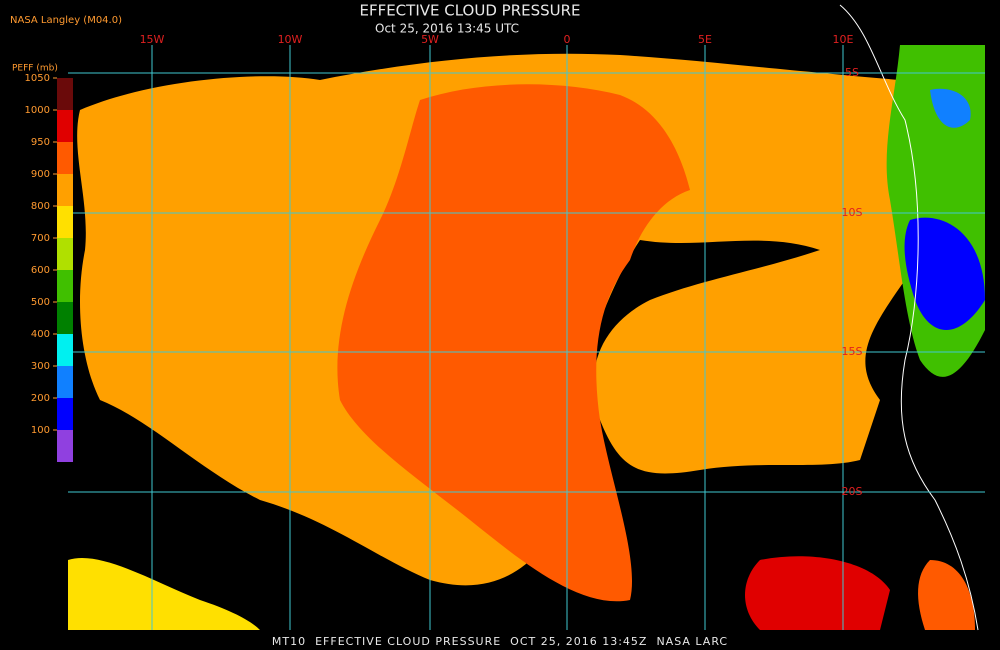 This screenshot has width=1000, height=650. What do you see at coordinates (40, 142) in the screenshot?
I see `legend-tick-label: 950` at bounding box center [40, 142].